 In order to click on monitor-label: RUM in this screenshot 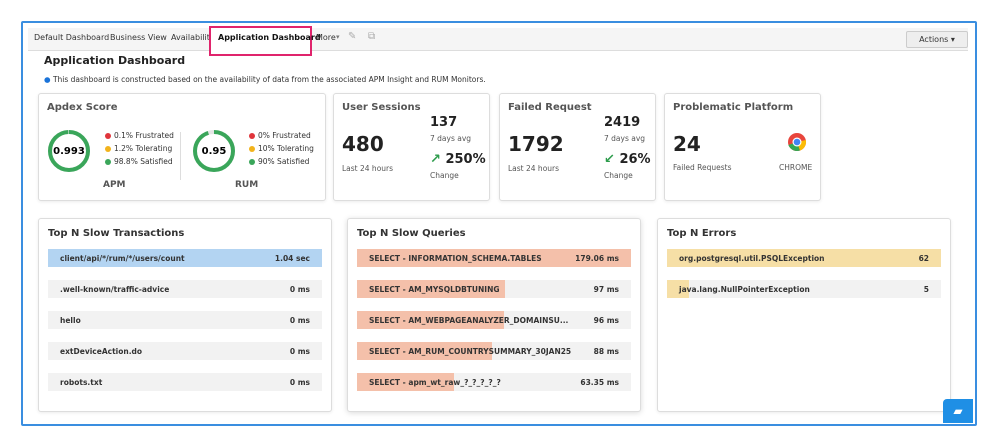, I will do `click(247, 185)`.